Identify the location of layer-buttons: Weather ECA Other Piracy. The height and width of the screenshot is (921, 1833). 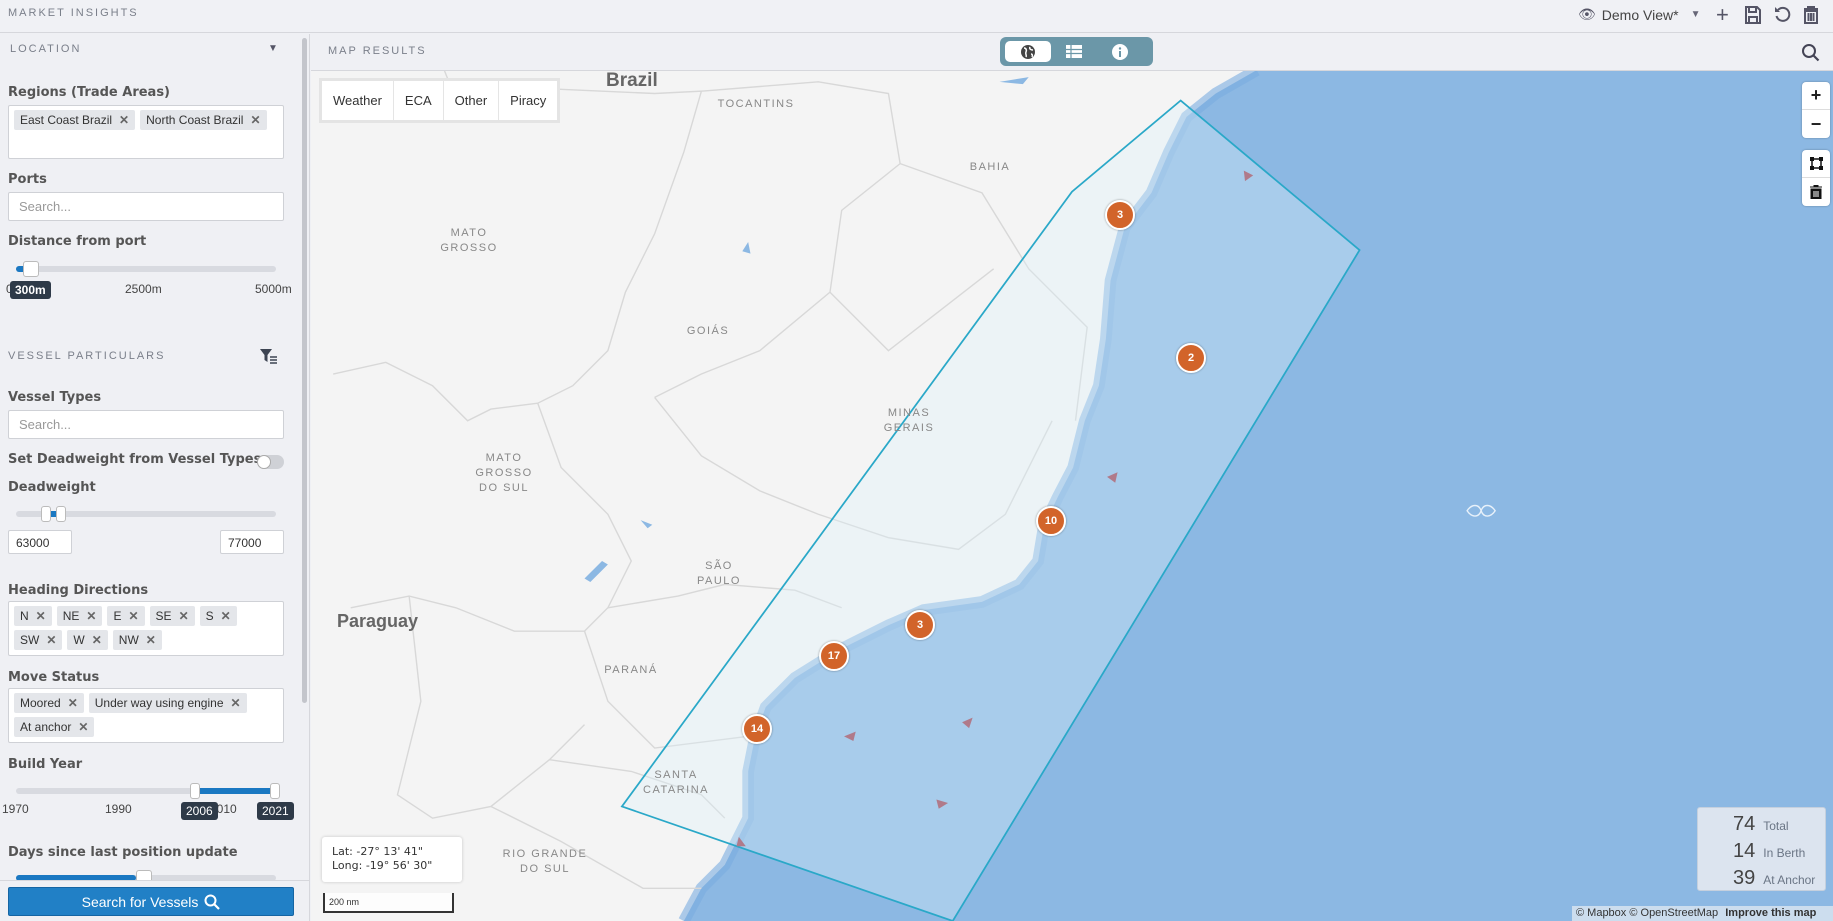
(440, 100).